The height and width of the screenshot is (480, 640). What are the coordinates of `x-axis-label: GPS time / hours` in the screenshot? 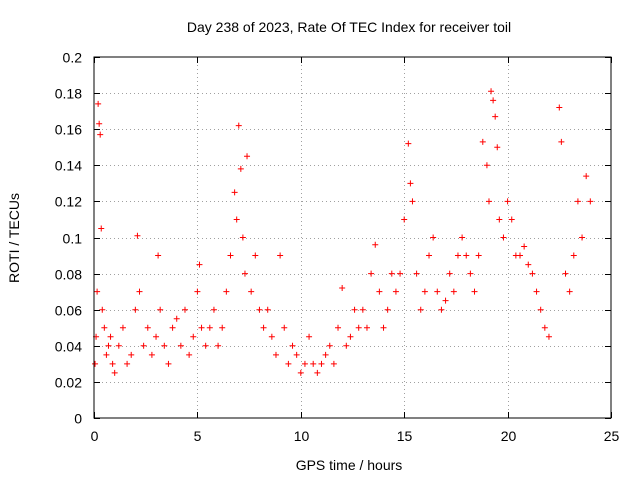 It's located at (349, 465).